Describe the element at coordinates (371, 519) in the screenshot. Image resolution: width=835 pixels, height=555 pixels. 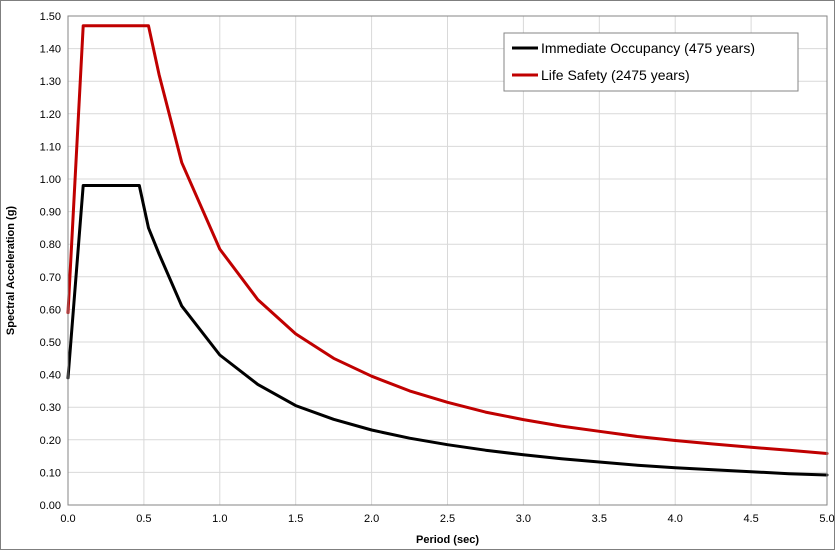
I see `x-tick-label: 2.0` at that location.